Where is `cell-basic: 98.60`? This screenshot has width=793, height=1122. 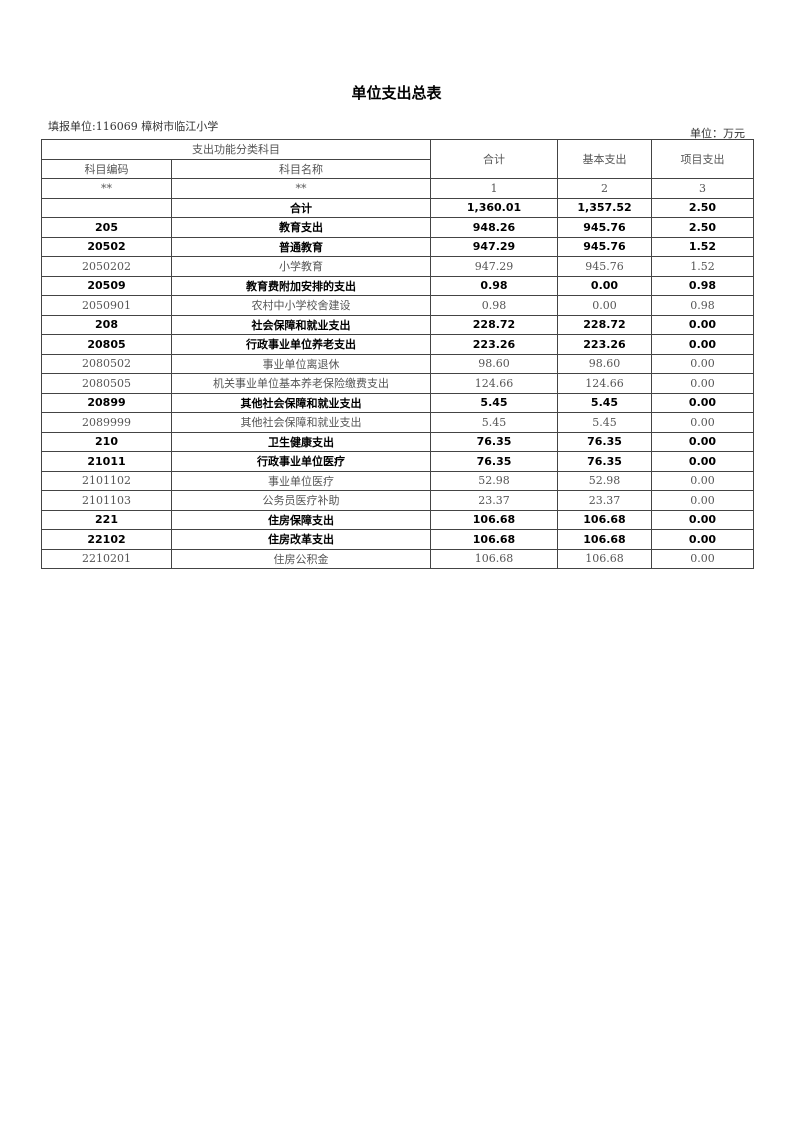
cell-basic: 98.60 is located at coordinates (604, 363).